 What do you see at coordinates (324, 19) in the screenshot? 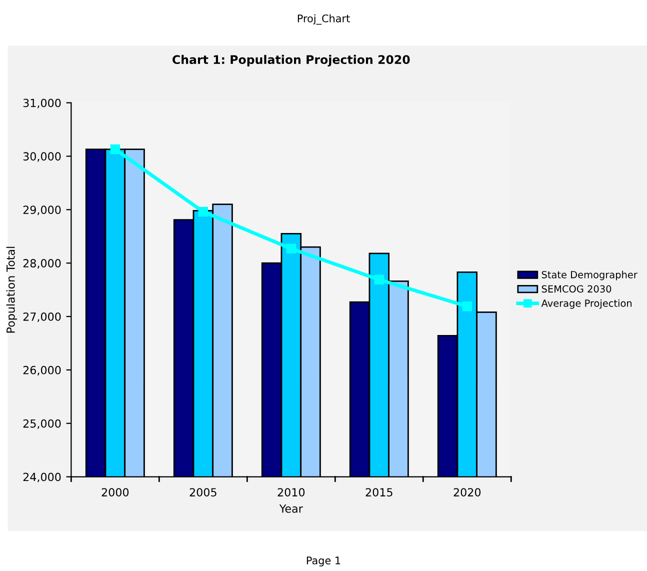
I see `text: Proj_Chart` at bounding box center [324, 19].